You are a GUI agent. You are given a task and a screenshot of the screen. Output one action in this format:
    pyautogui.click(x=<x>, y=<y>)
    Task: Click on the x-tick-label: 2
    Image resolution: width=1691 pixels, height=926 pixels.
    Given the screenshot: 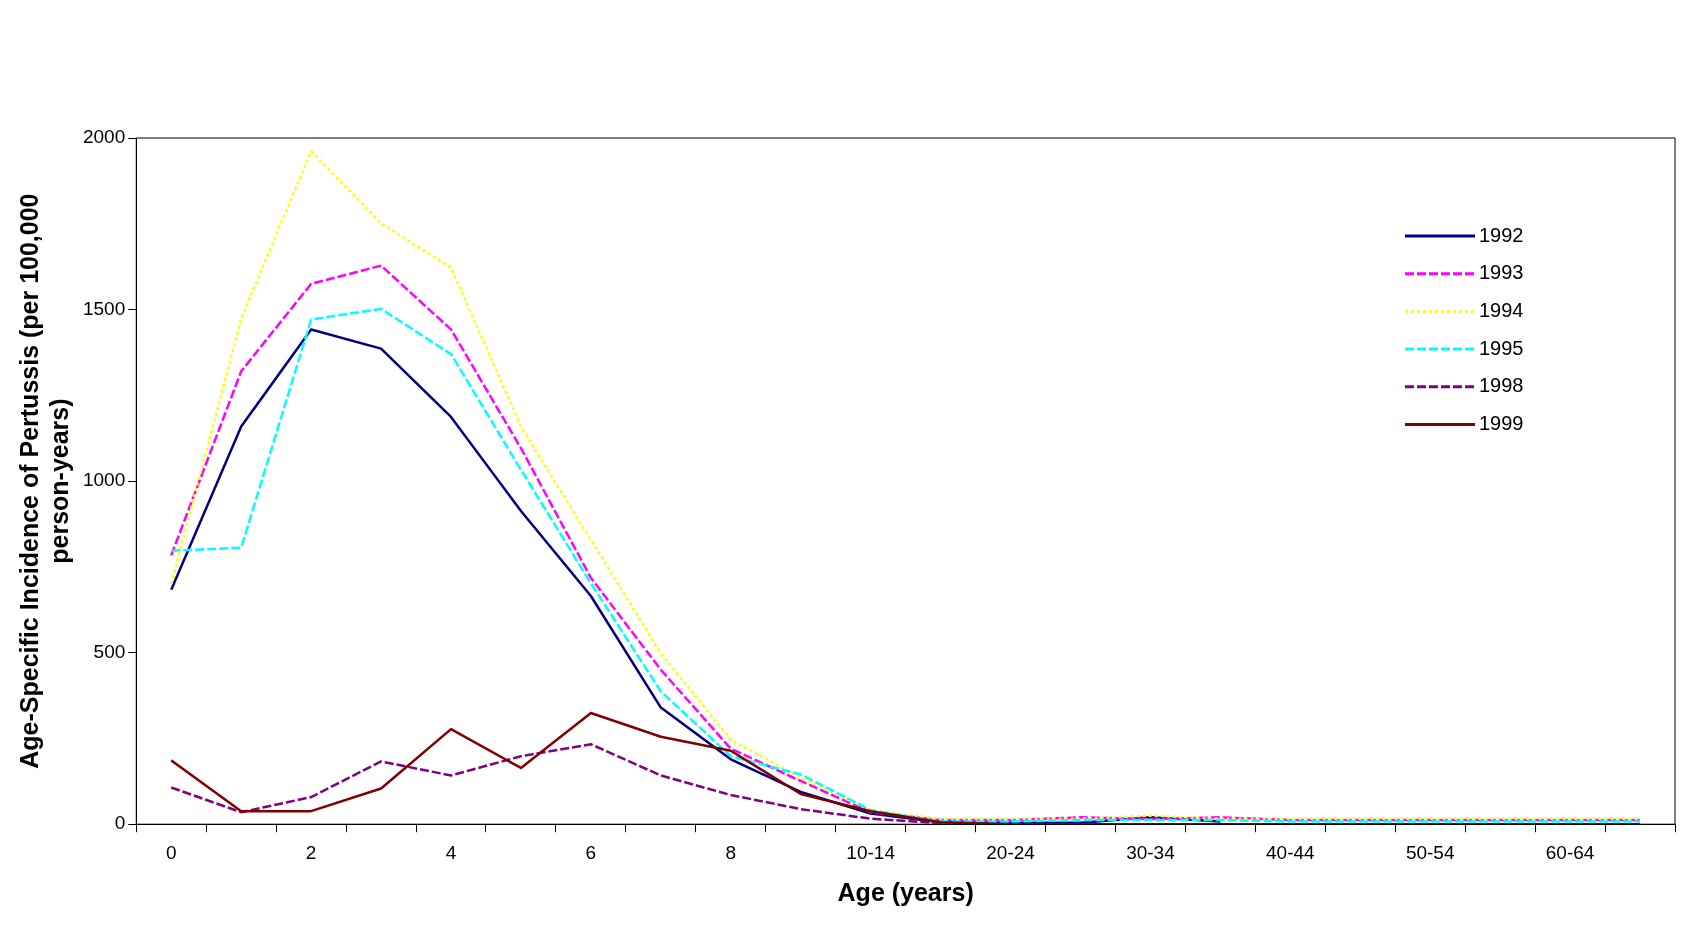 What is the action you would take?
    pyautogui.click(x=311, y=852)
    